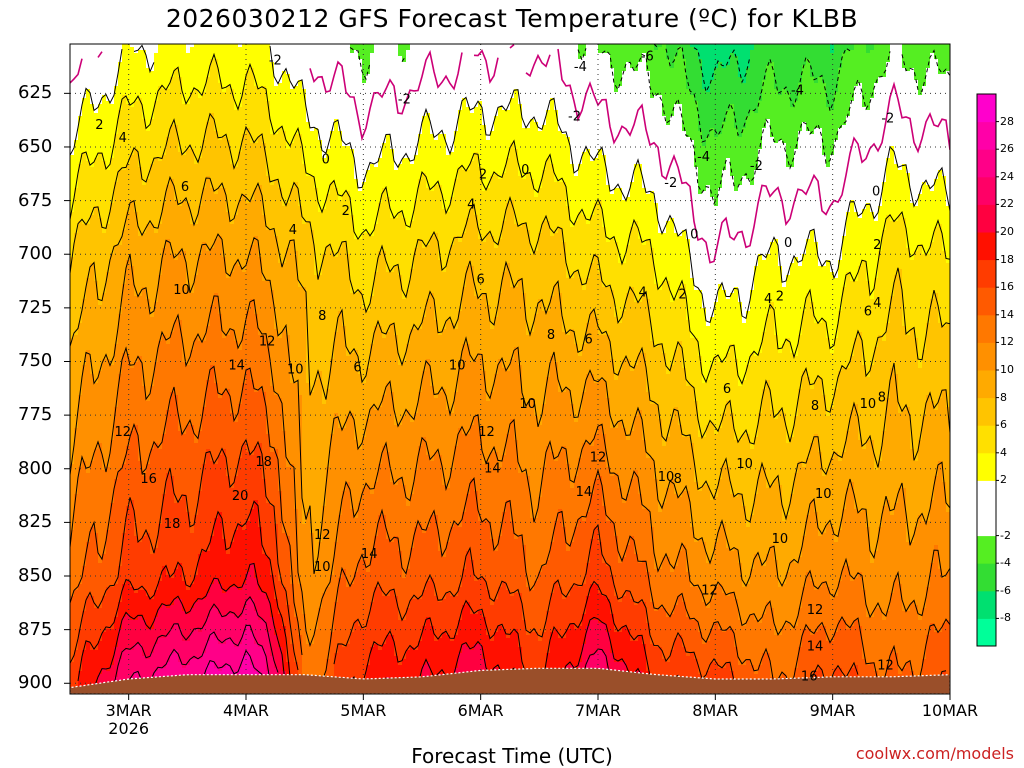  I want to click on contour-label: 0, so click(876, 192).